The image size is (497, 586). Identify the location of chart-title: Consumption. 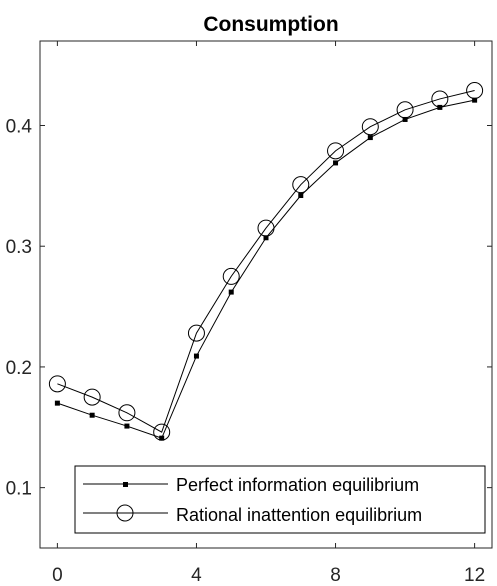
(270, 24).